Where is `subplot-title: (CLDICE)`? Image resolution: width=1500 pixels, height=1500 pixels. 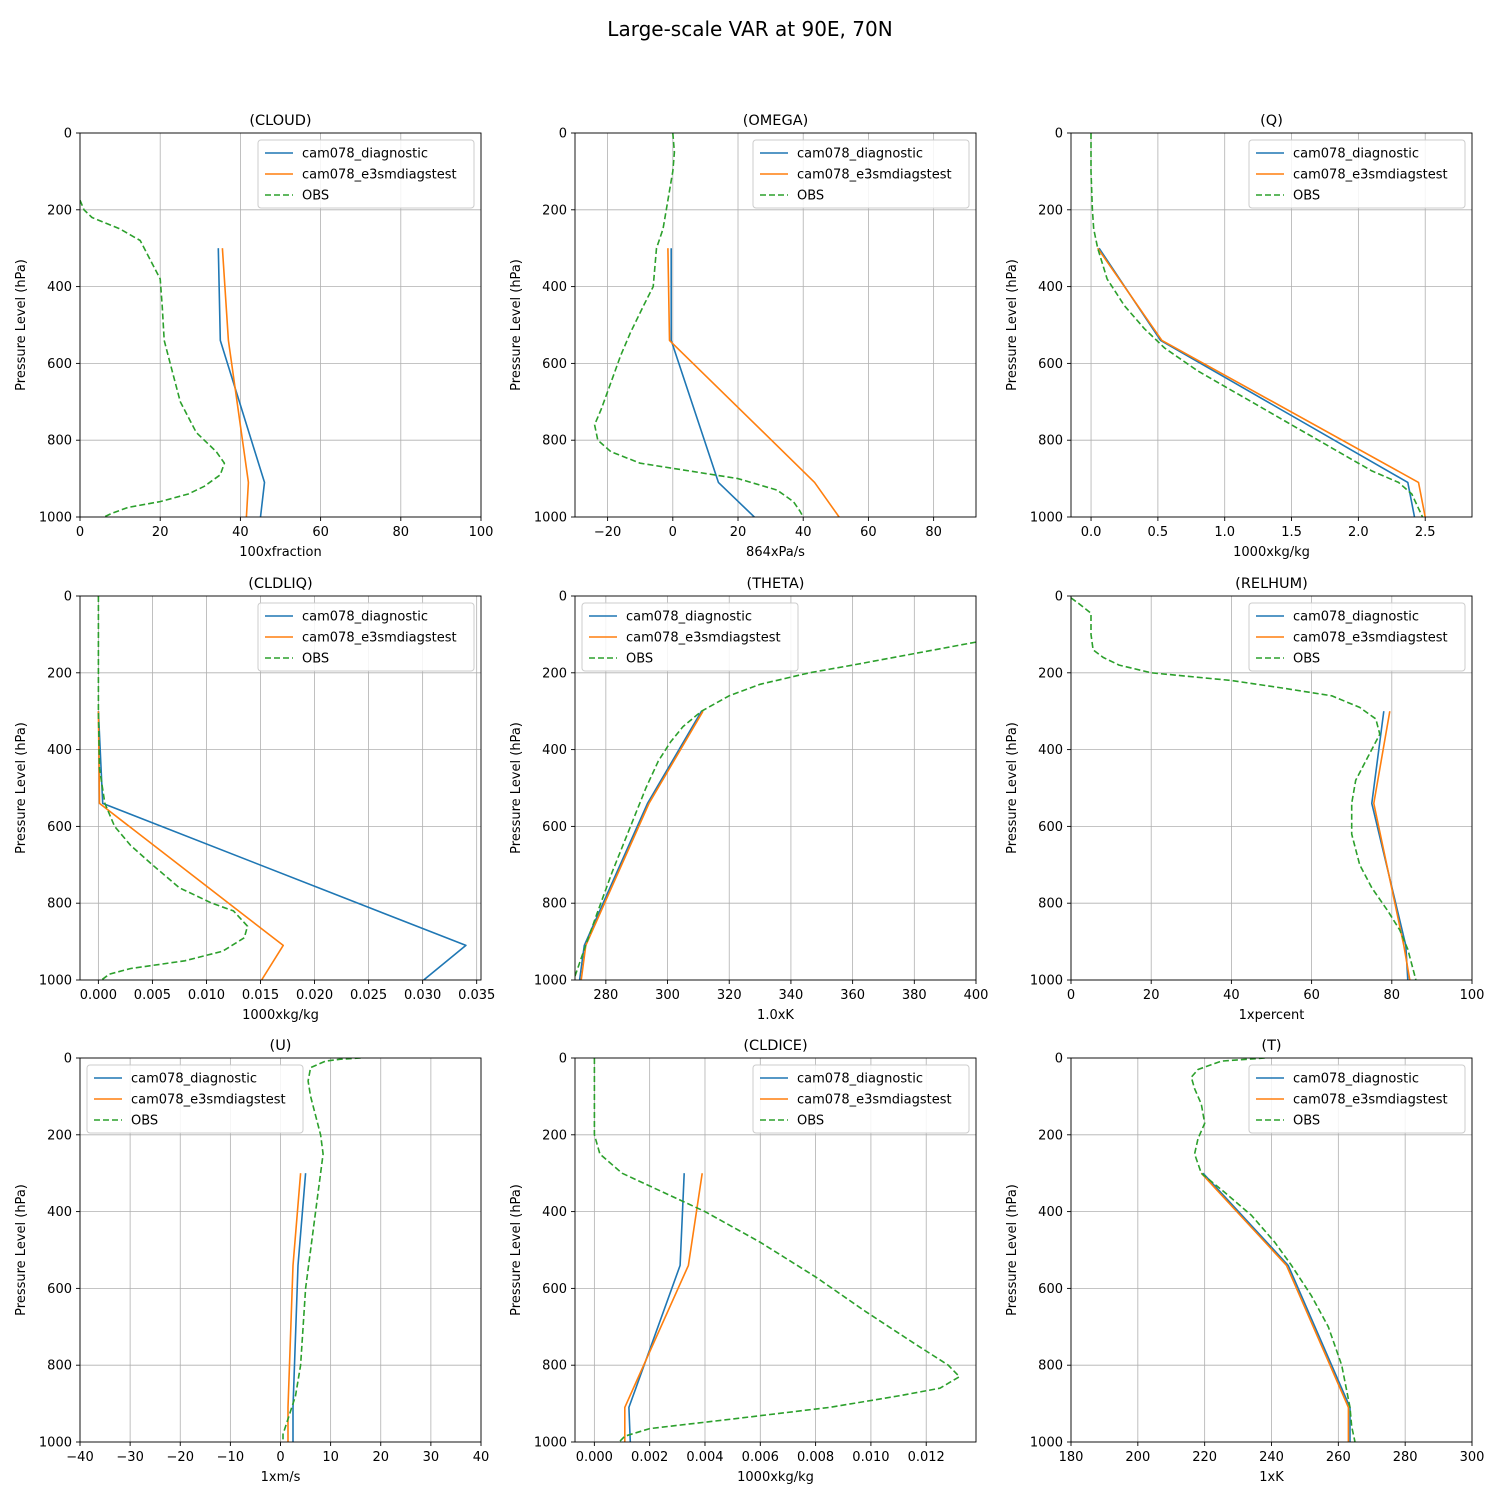
subplot-title: (CLDICE) is located at coordinates (775, 1046).